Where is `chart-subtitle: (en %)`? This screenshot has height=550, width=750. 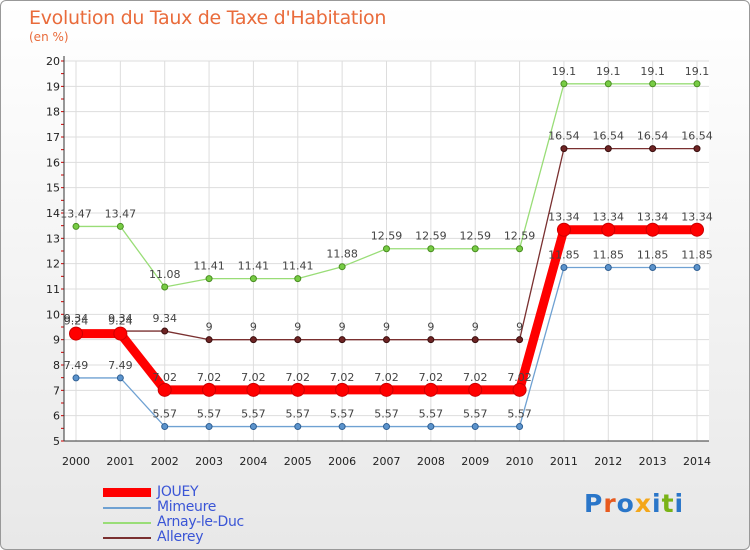
chart-subtitle: (en %) is located at coordinates (49, 37).